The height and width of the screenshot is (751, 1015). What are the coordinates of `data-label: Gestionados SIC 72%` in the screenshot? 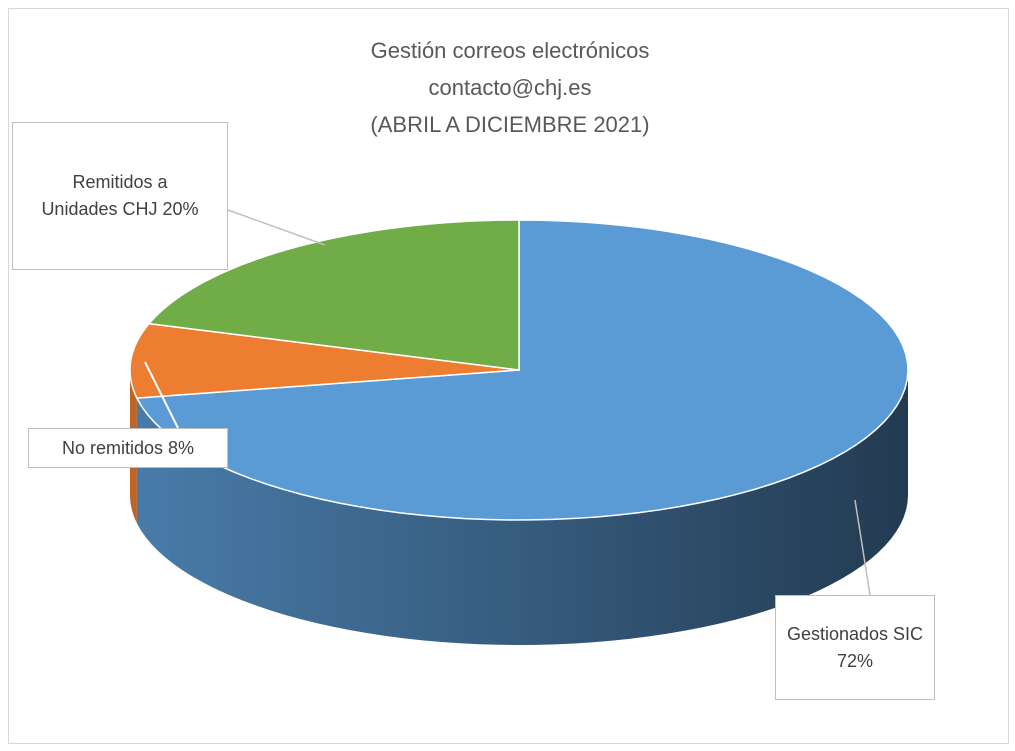 It's located at (855, 647).